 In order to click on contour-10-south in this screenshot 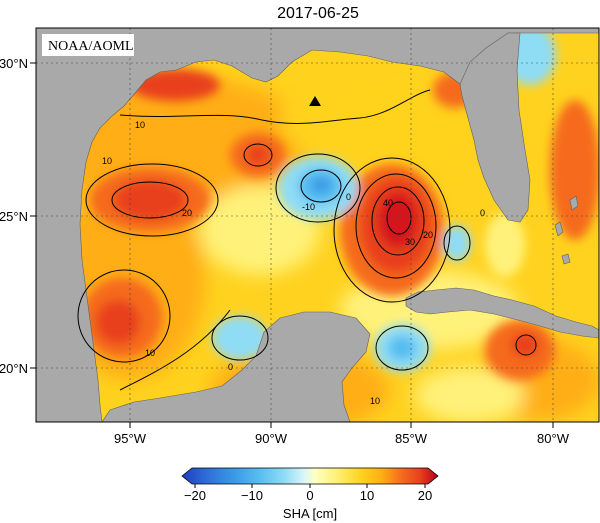, I will do `click(175, 350)`.